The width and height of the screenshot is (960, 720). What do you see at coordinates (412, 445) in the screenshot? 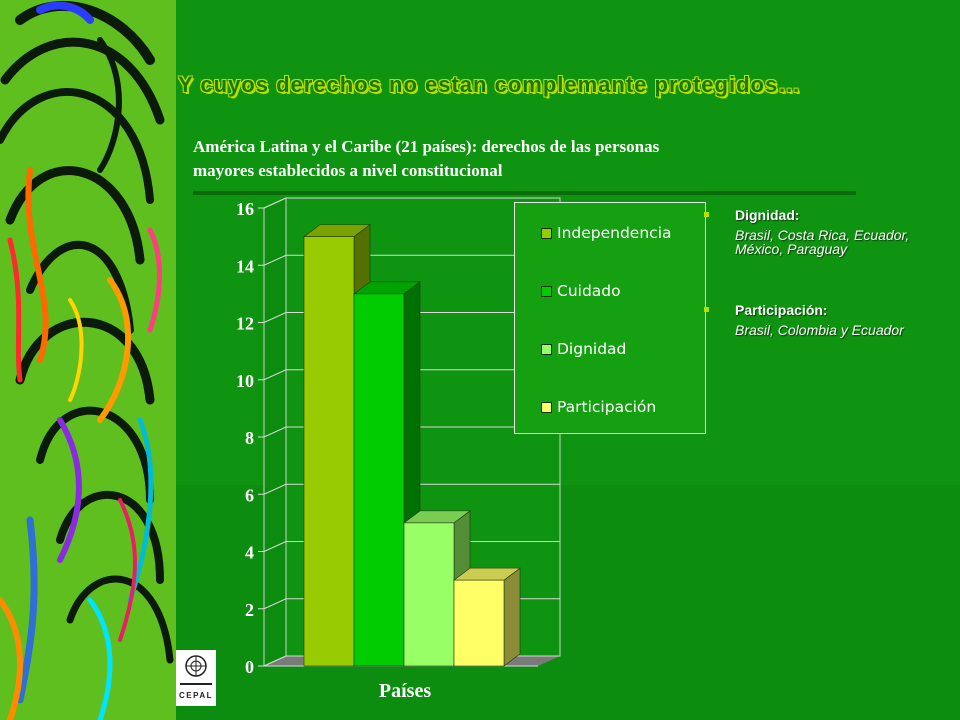
I see `chart-bars` at bounding box center [412, 445].